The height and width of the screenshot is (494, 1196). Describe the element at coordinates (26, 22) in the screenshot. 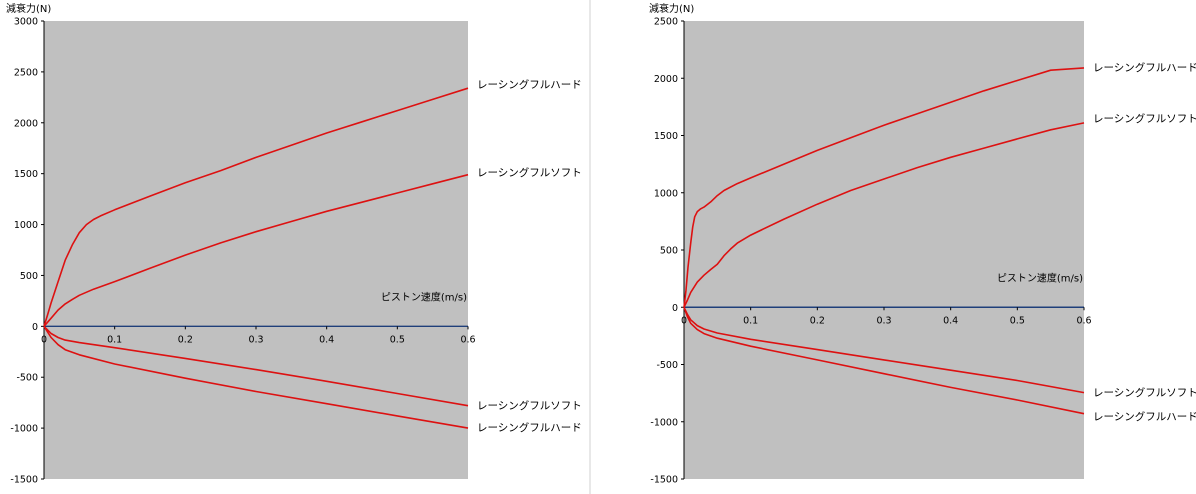

I see `y-tick-label: 3000` at that location.